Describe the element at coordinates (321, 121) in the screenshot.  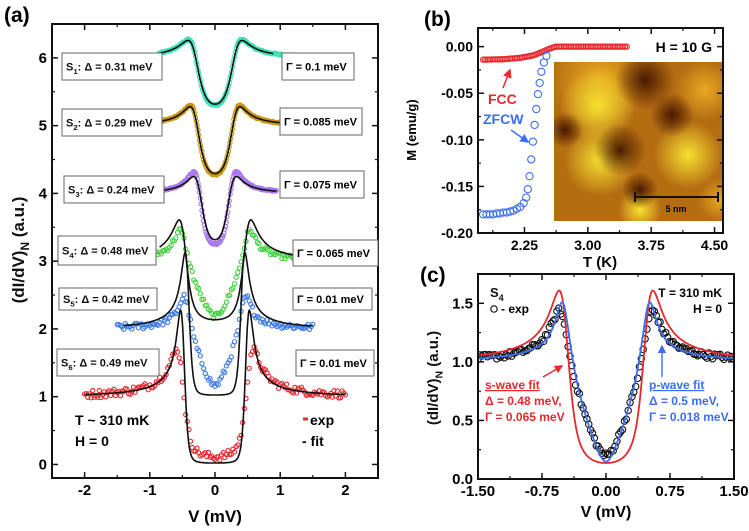
I see `label-box-s2-gamma: Γ = 0.085 meV` at that location.